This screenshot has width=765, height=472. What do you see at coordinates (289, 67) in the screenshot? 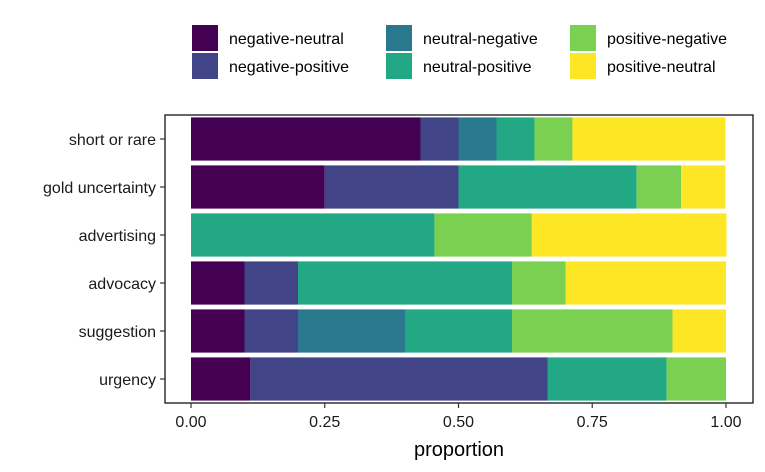
I see `legend-label: negative-positive` at bounding box center [289, 67].